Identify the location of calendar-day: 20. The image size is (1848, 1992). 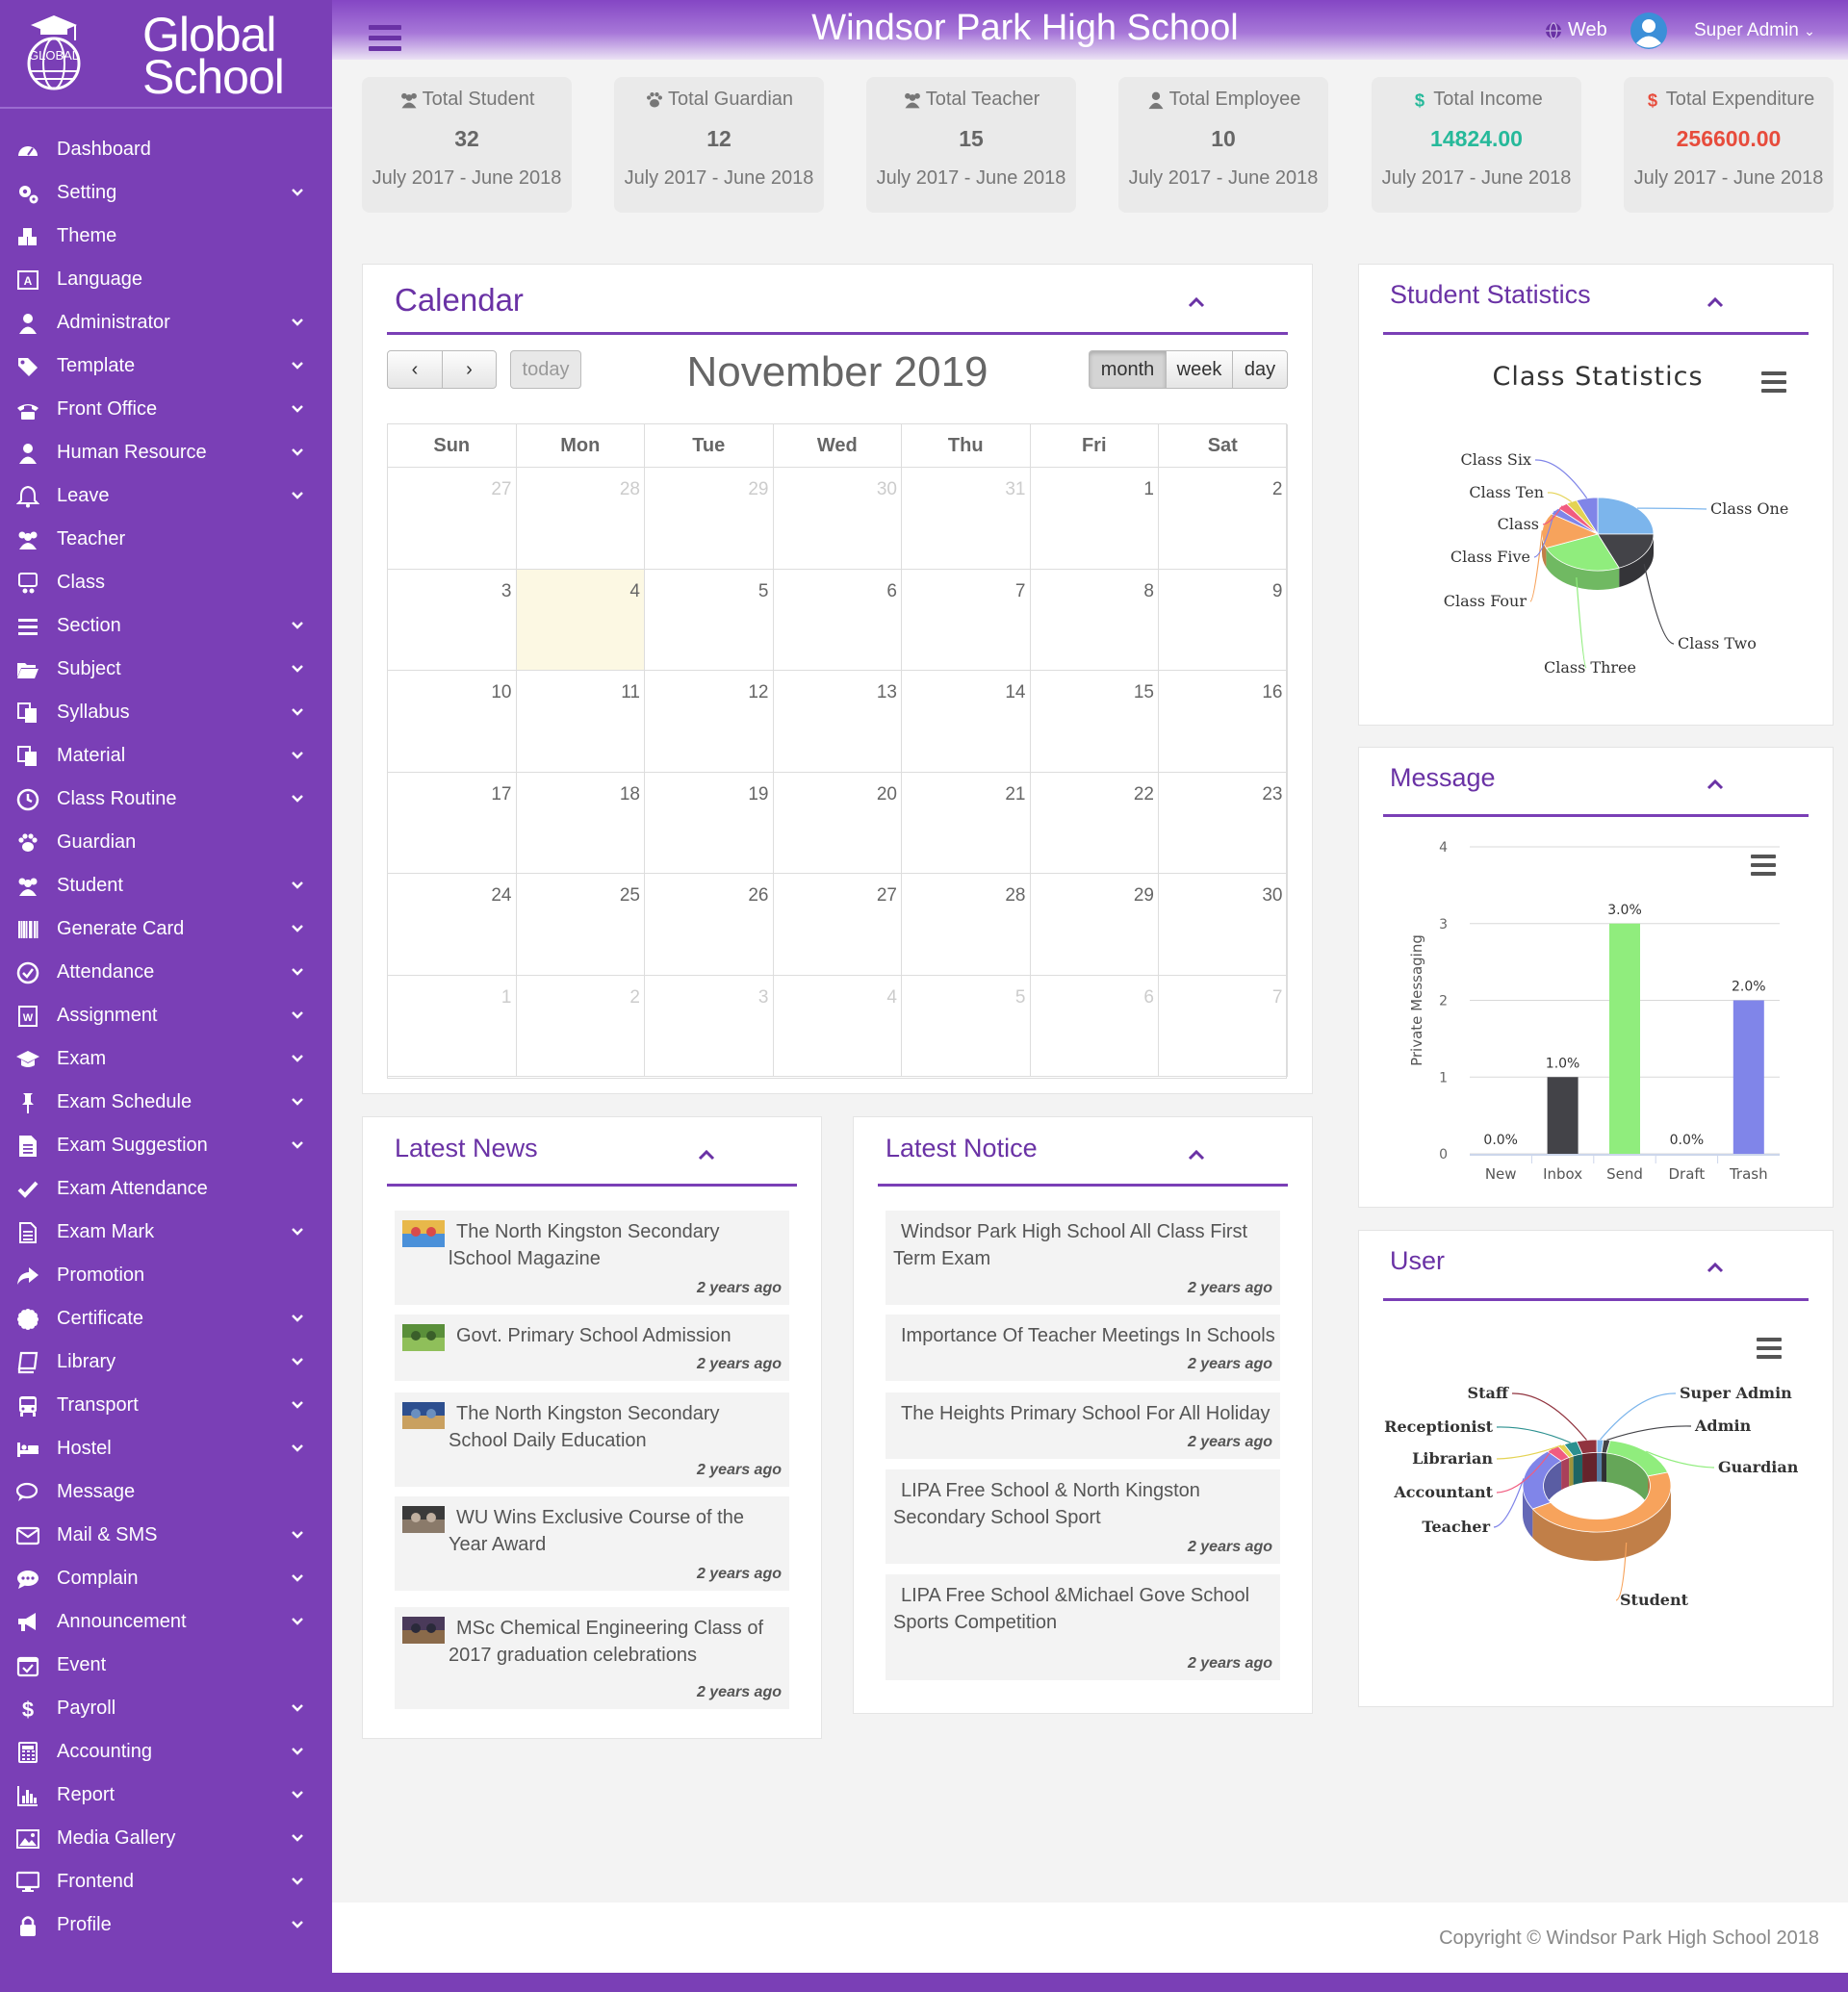
(837, 823).